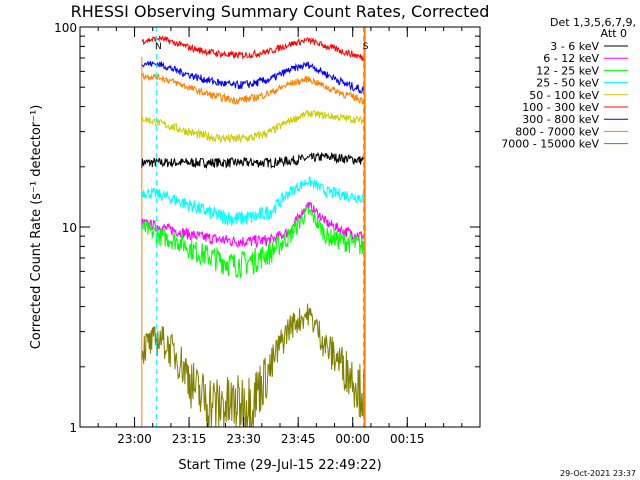 This screenshot has width=640, height=480. What do you see at coordinates (36, 227) in the screenshot?
I see `y-axis-label: Corrected Count Rate (s⁻¹ detector⁻¹)` at bounding box center [36, 227].